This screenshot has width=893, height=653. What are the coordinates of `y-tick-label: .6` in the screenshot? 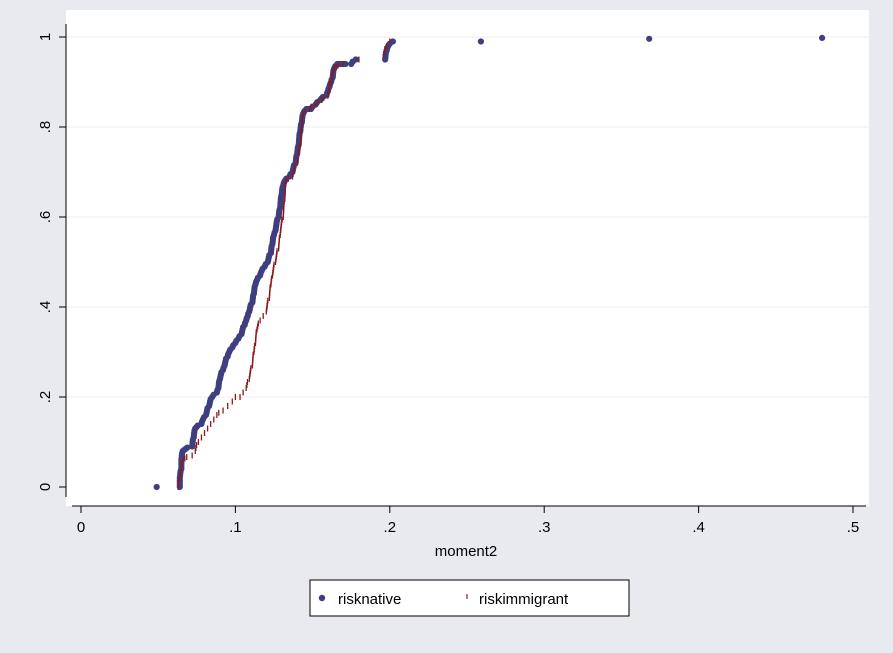 It's located at (45, 217).